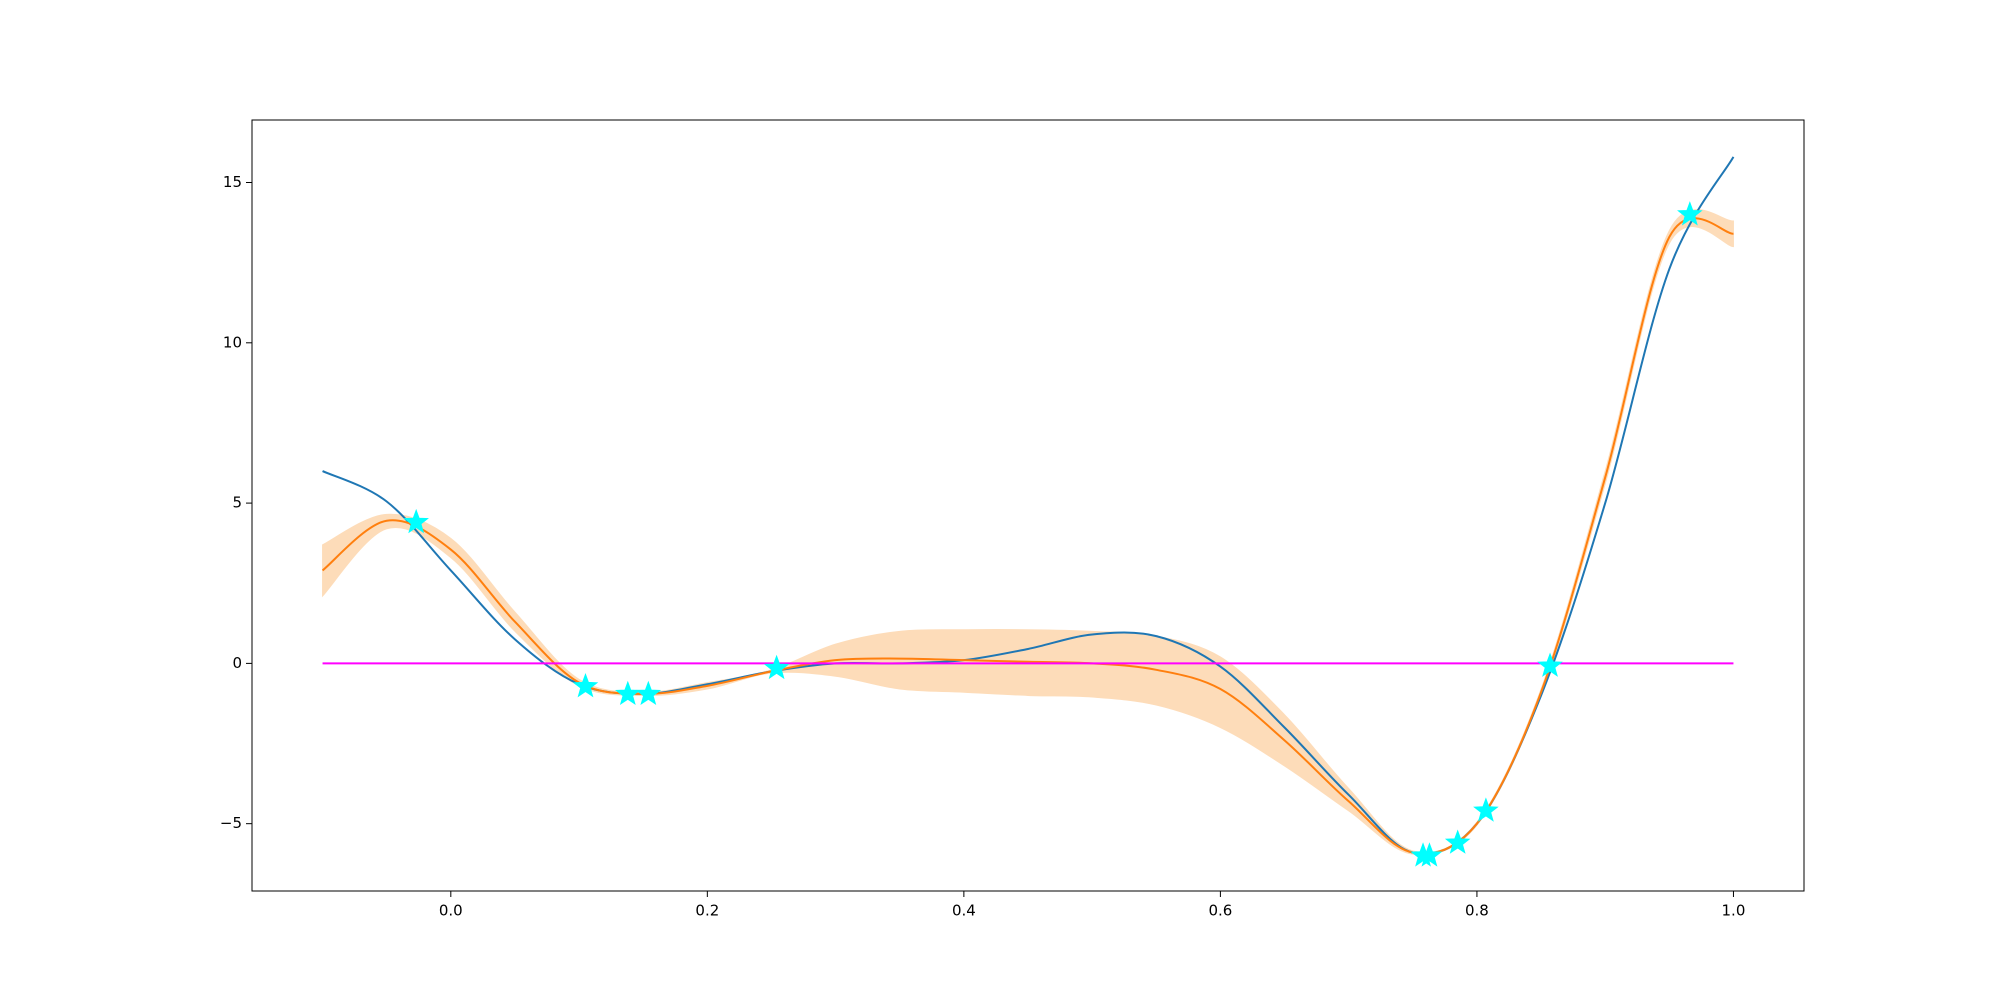 The image size is (2000, 1000). Describe the element at coordinates (1734, 911) in the screenshot. I see `x-tick-label: 1.0` at that location.